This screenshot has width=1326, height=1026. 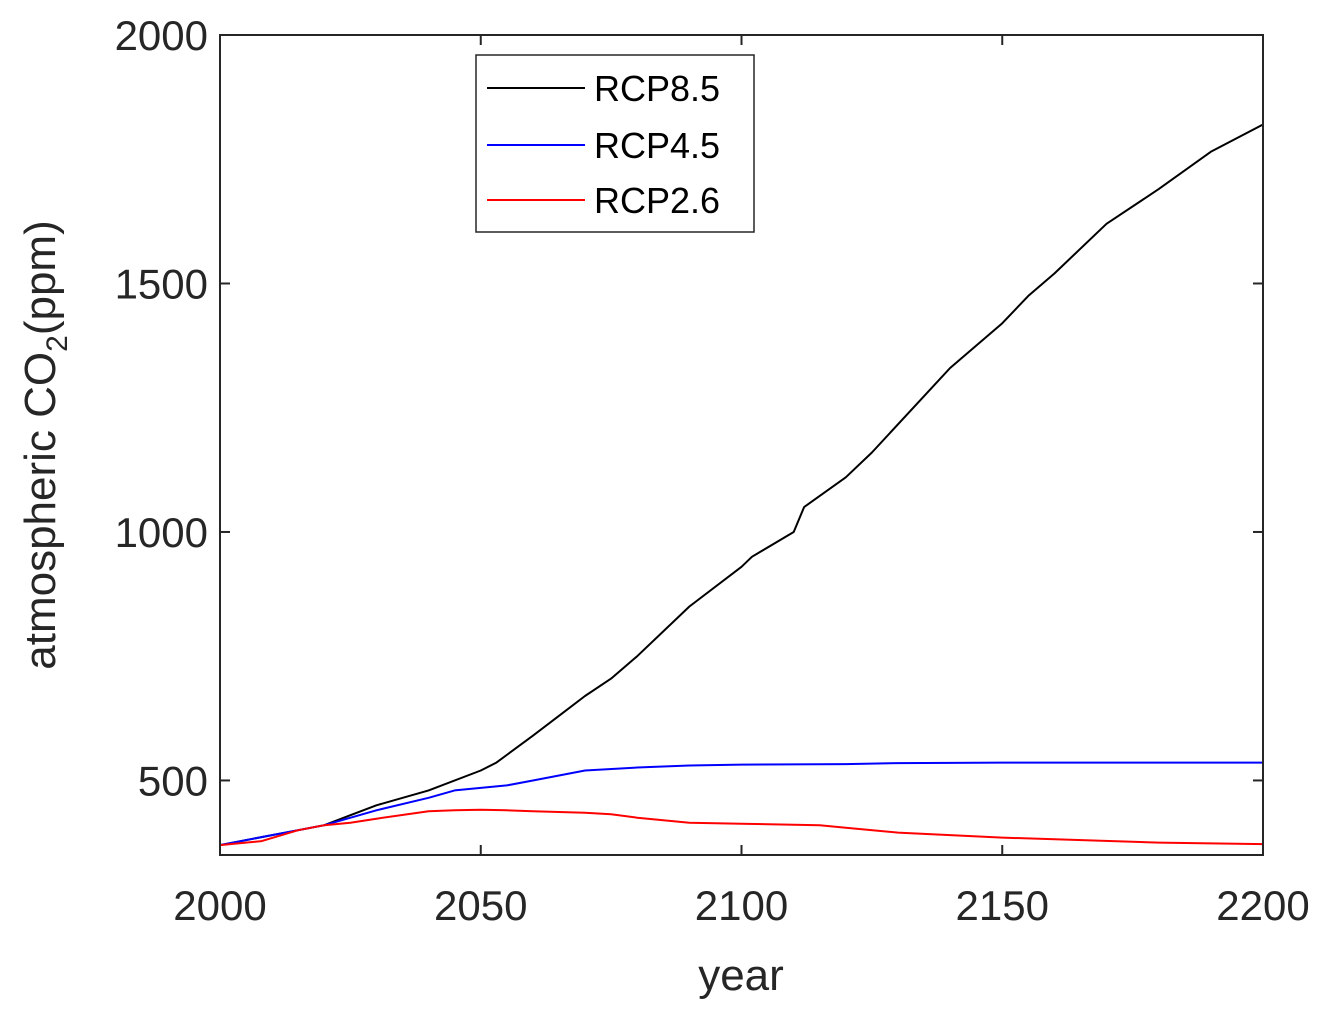 I want to click on series-line-rcp45, so click(x=741, y=804).